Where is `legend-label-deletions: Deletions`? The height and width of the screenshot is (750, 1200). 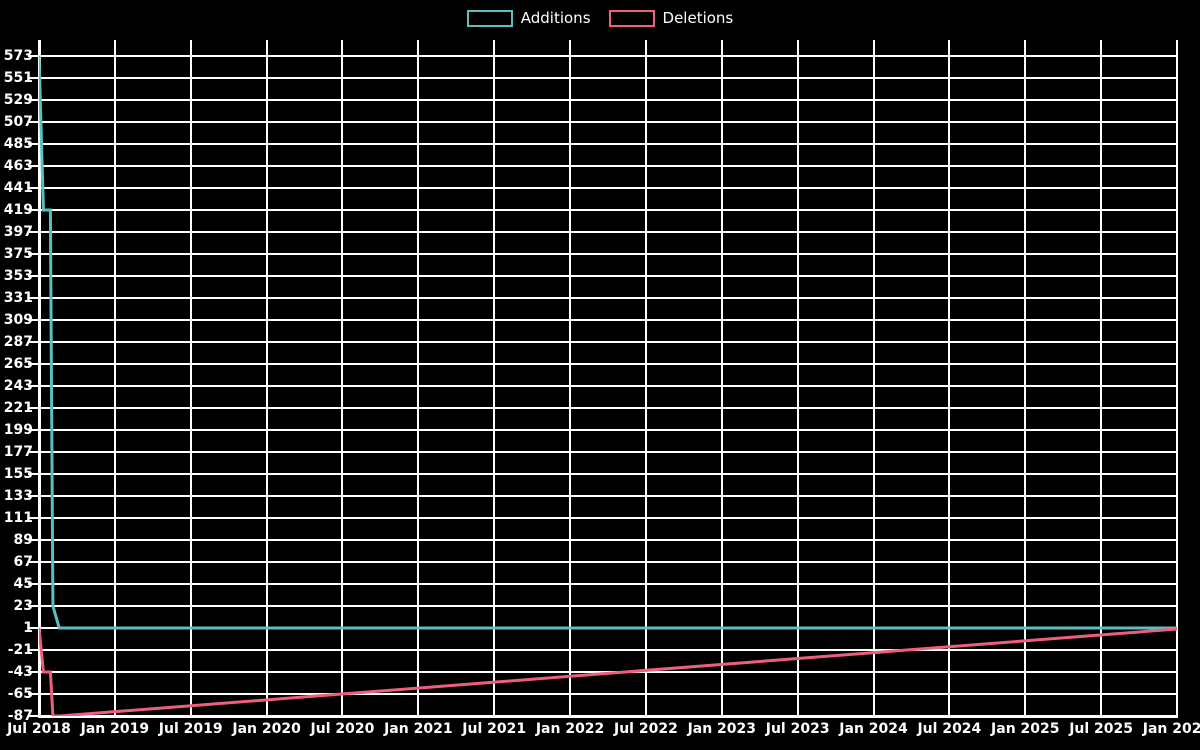 legend-label-deletions: Deletions is located at coordinates (698, 17).